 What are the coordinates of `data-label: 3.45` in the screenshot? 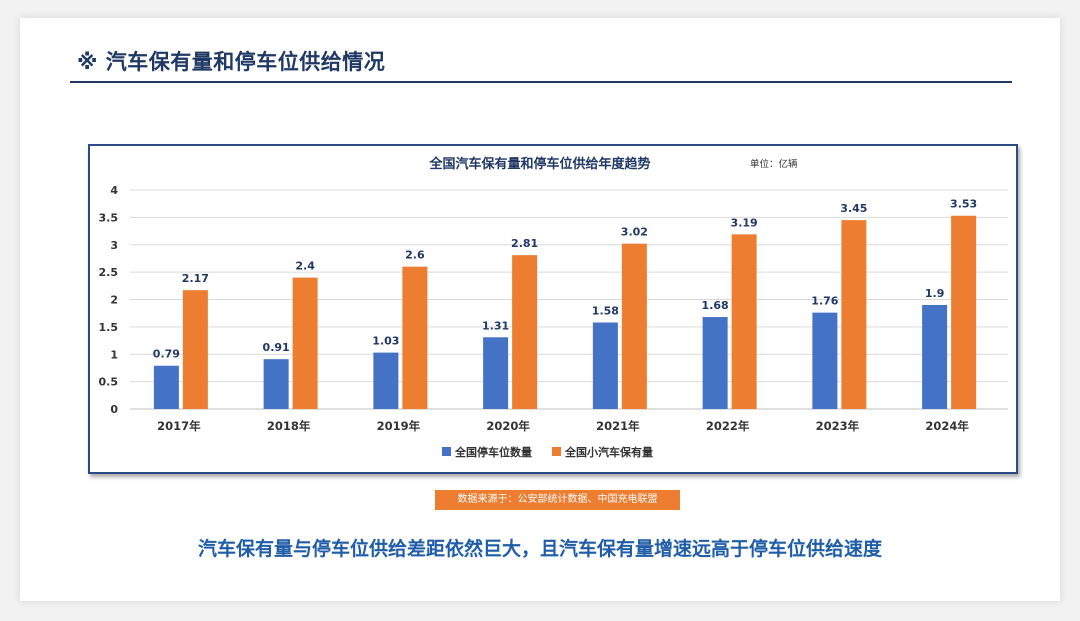 It's located at (853, 208).